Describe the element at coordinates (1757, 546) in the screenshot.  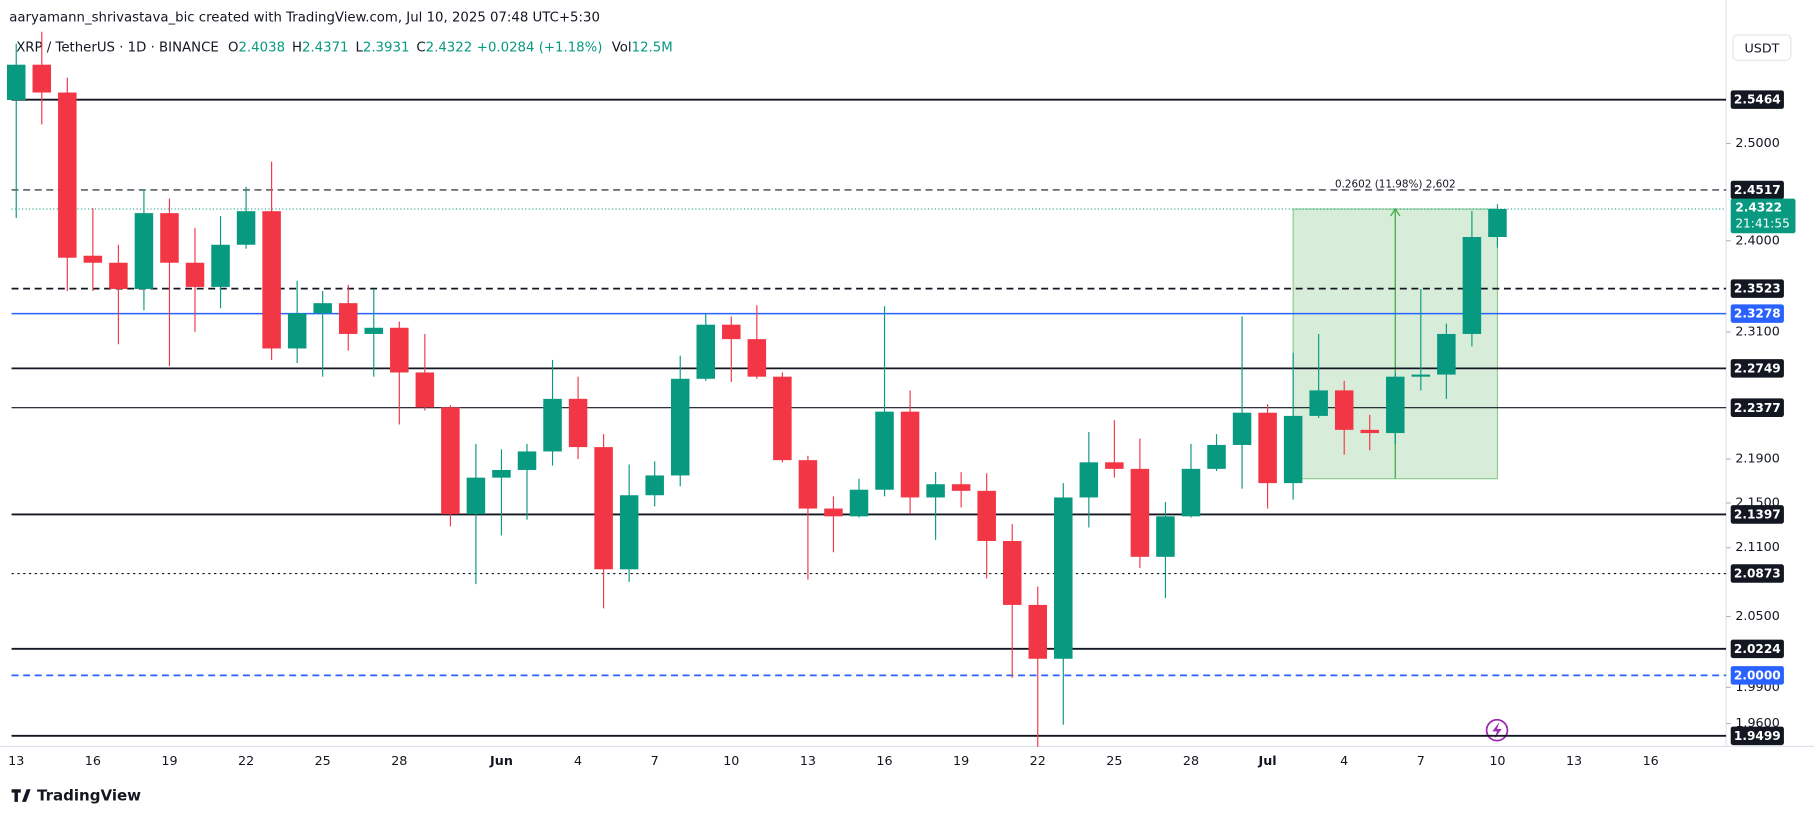
I see `y-tick-label: 2.1100` at that location.